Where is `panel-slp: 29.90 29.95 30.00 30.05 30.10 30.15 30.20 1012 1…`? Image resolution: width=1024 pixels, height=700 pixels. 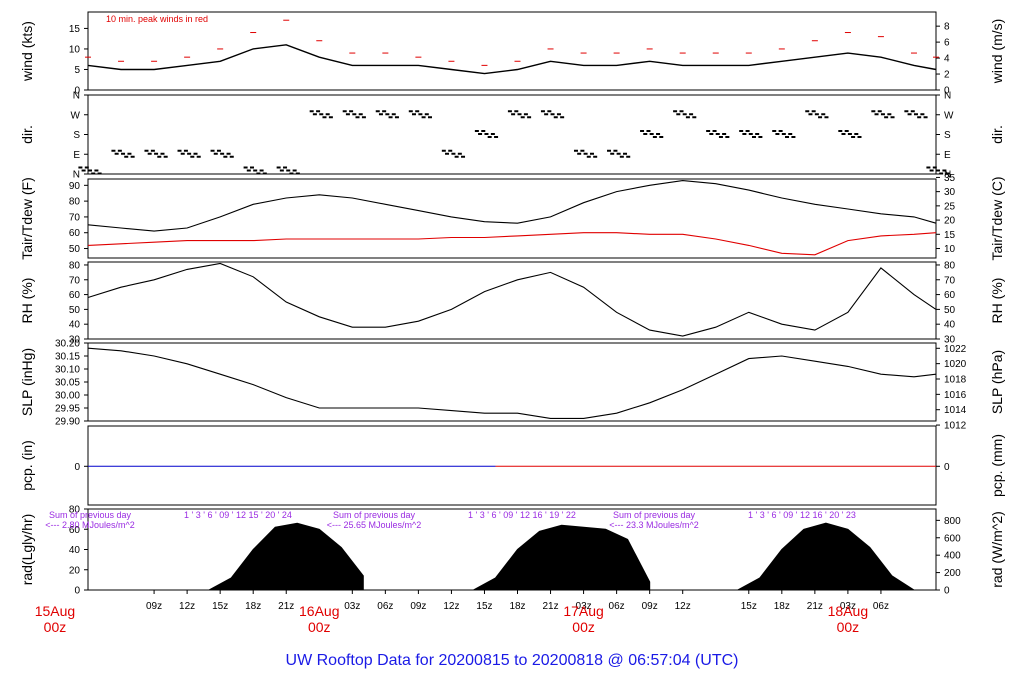 panel-slp: 29.90 29.95 30.00 30.05 30.10 30.15 30.20 1012 1… is located at coordinates (511, 385).